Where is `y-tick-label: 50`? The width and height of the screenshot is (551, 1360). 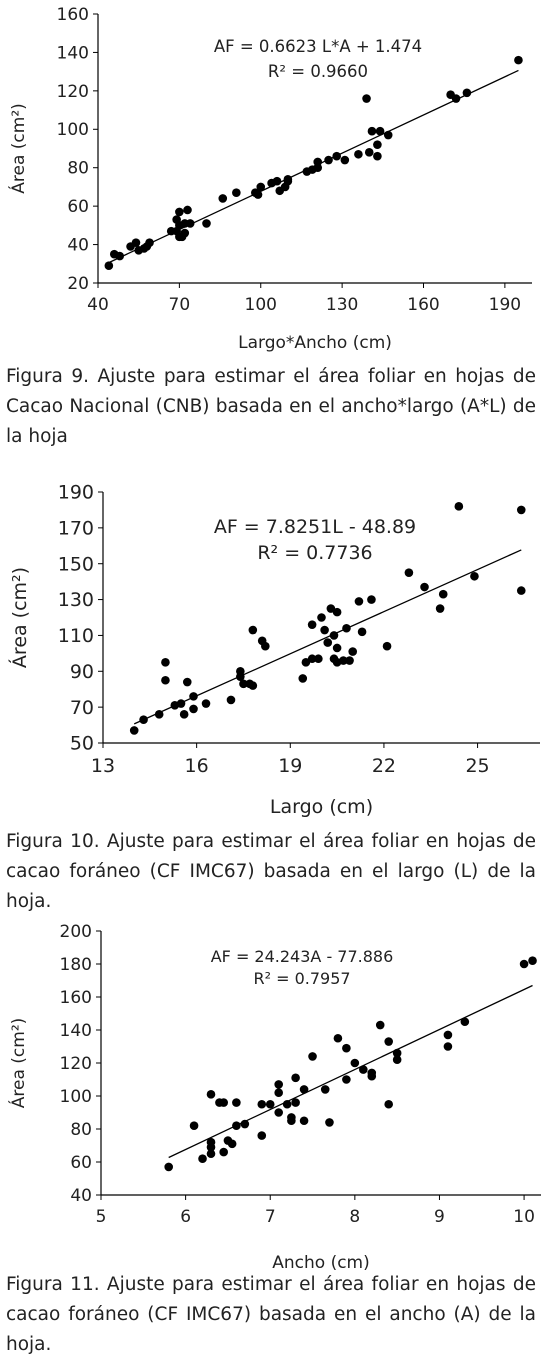
y-tick-label: 50 is located at coordinates (82, 744).